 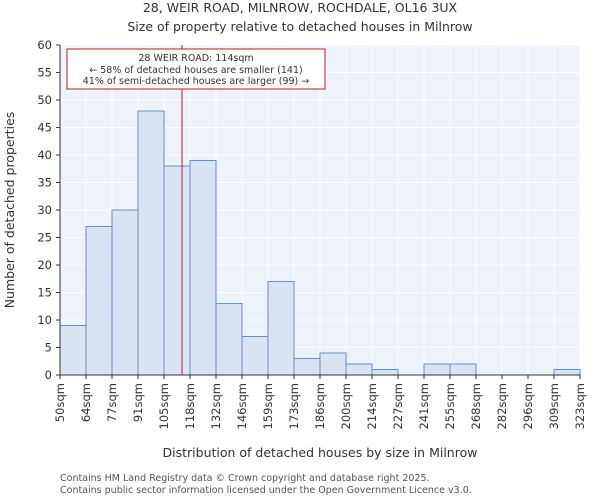 I want to click on bar-118sqm, so click(x=203, y=268).